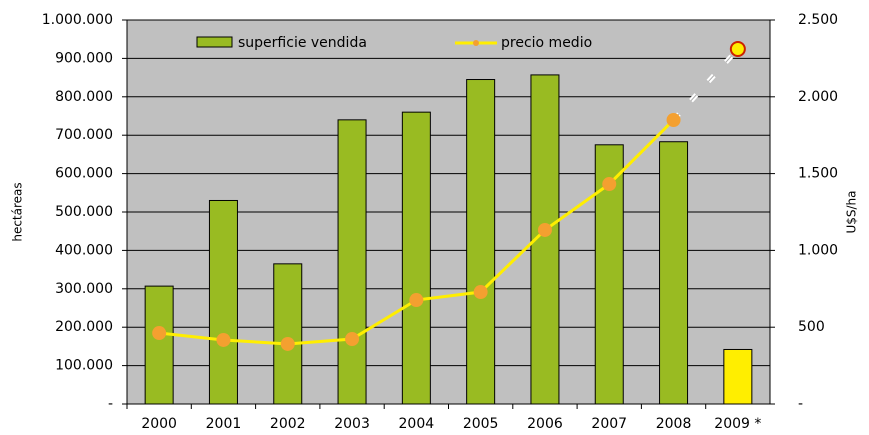  What do you see at coordinates (417, 424) in the screenshot?
I see `x-tick-label: 2004` at bounding box center [417, 424].